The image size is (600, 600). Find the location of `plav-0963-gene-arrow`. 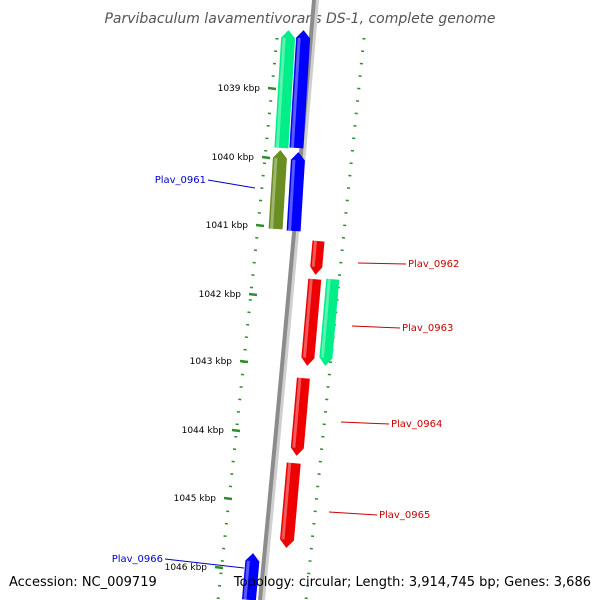

plav-0963-gene-arrow is located at coordinates (311, 322).